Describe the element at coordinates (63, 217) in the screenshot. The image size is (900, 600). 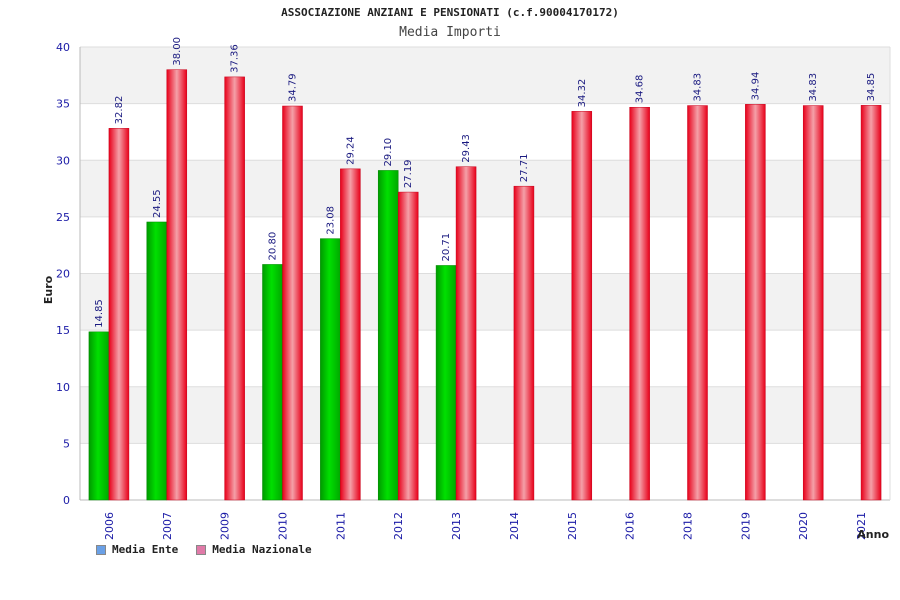
I see `y-tick-label: 25` at that location.